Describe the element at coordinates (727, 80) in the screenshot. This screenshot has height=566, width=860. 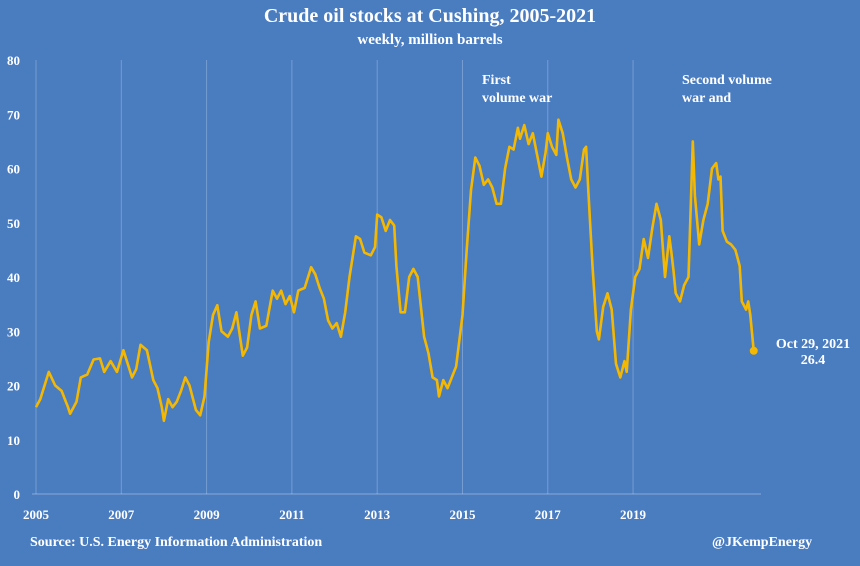
I see `annotation: Second volume` at that location.